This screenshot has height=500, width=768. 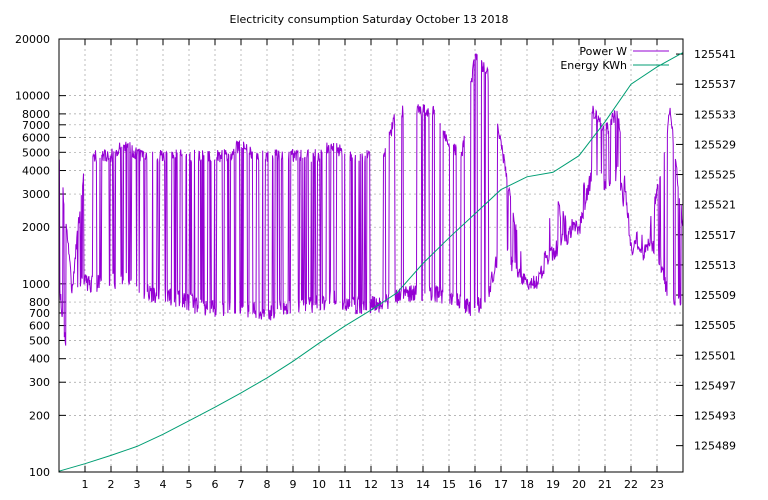 I want to click on y-tick-label: 800, so click(x=39, y=302).